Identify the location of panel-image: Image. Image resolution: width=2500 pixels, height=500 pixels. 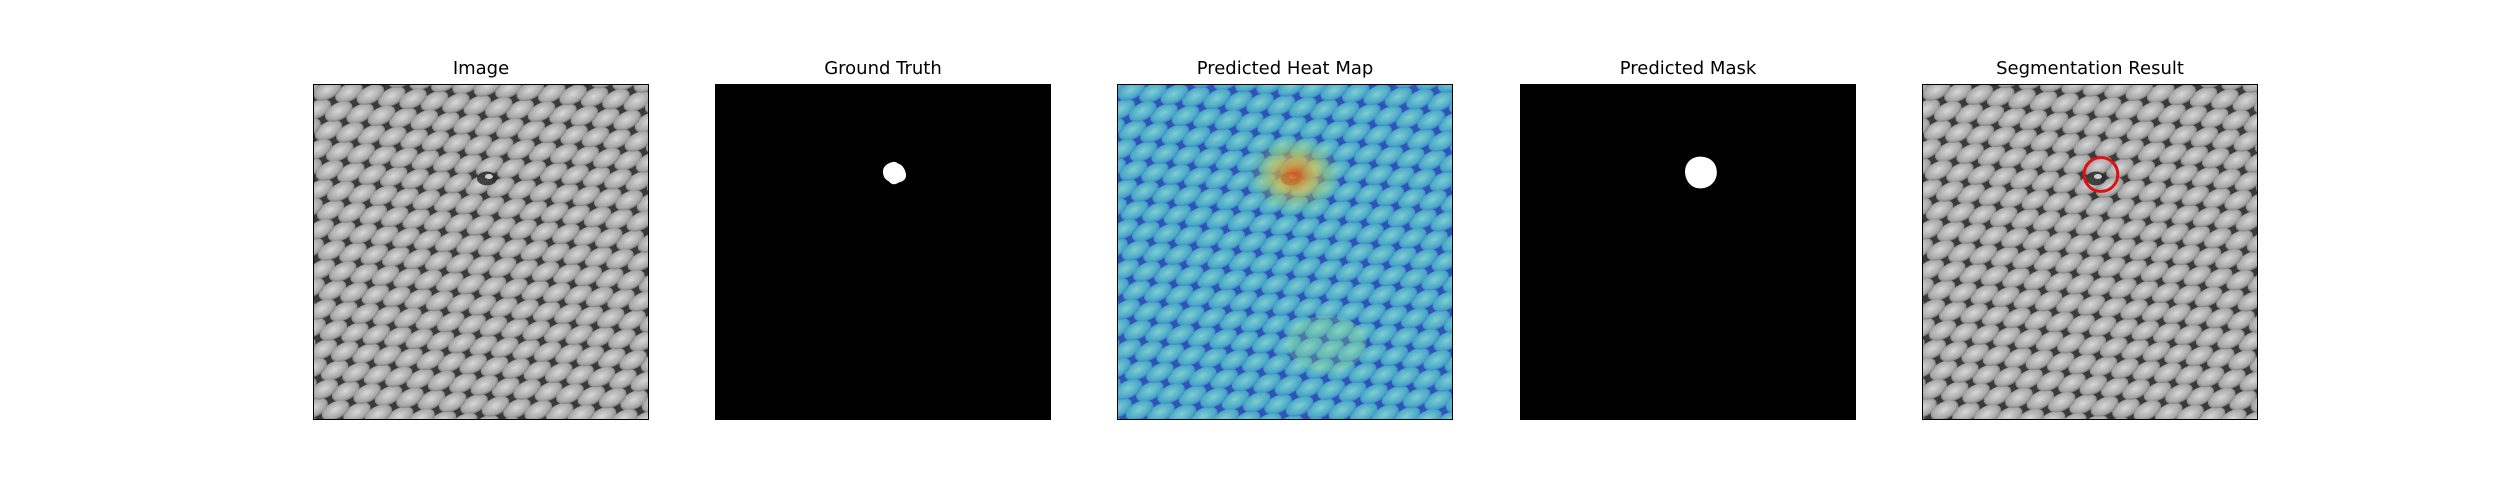
(481, 250).